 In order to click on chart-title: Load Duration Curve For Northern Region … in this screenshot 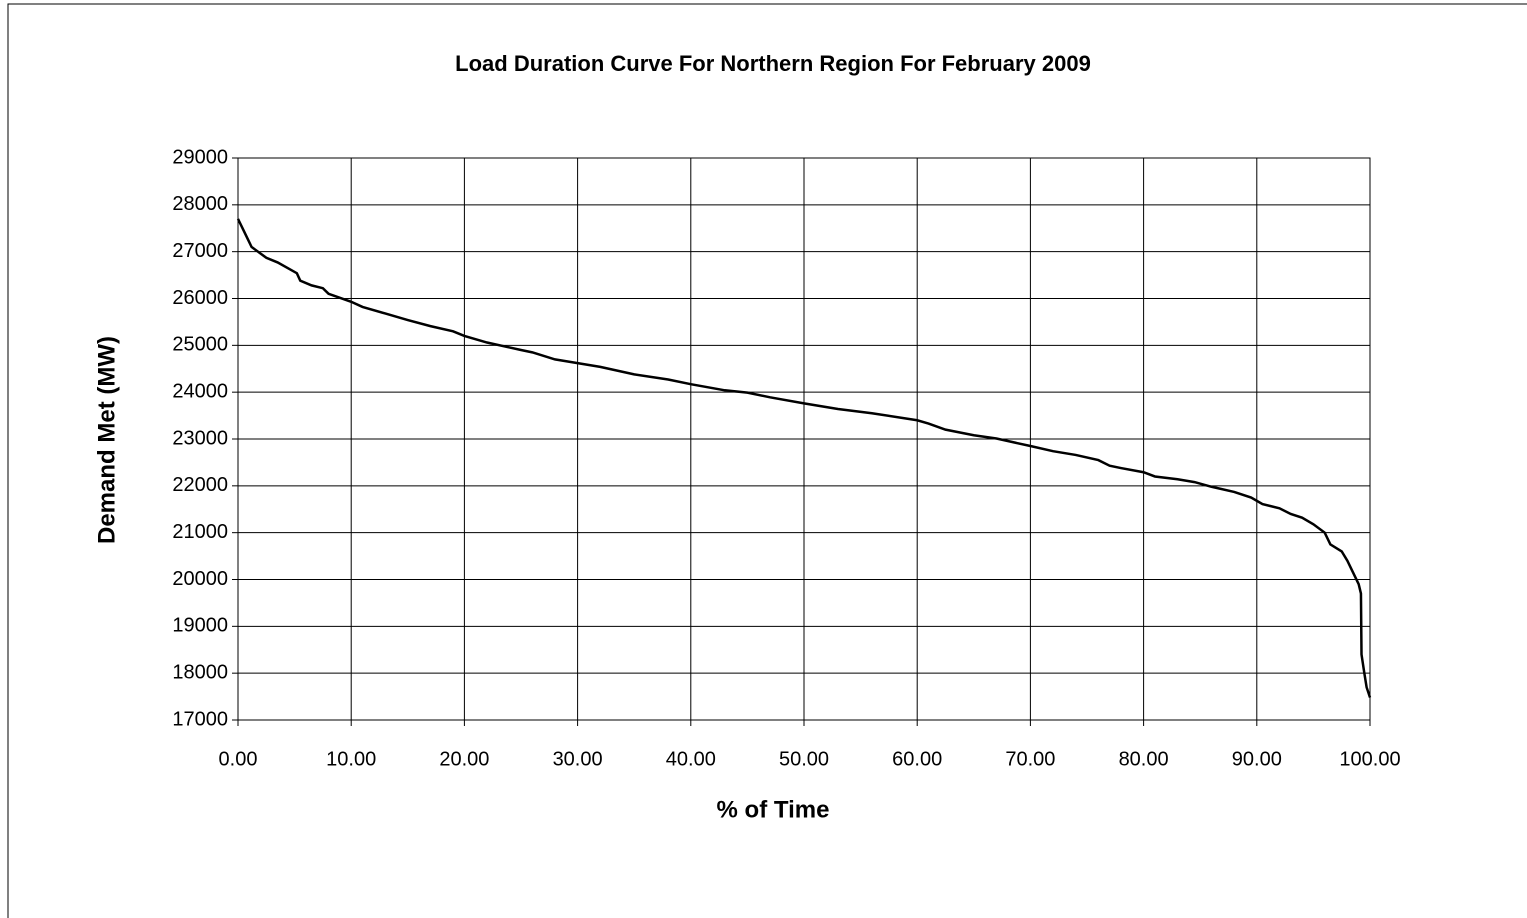, I will do `click(773, 63)`.